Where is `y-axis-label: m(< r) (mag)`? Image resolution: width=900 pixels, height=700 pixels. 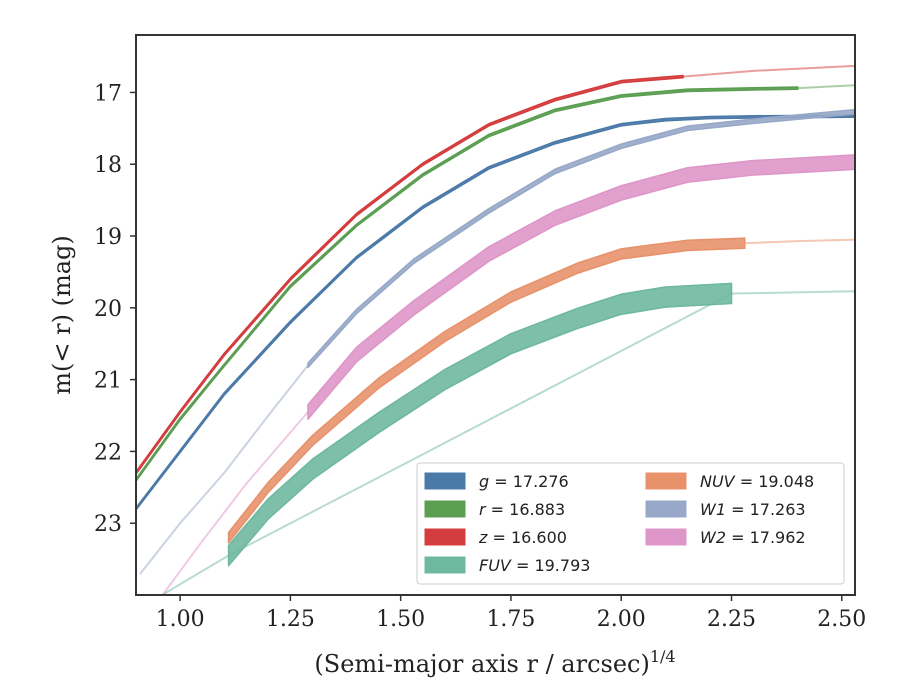 y-axis-label: m(< r) (mag) is located at coordinates (62, 314).